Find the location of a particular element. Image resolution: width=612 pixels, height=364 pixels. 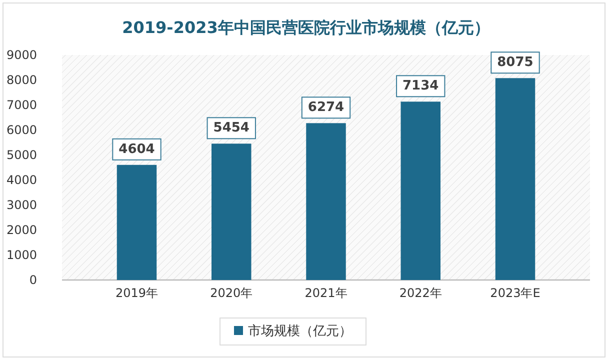

legend-label: 市场规模（亿元） is located at coordinates (300, 331).